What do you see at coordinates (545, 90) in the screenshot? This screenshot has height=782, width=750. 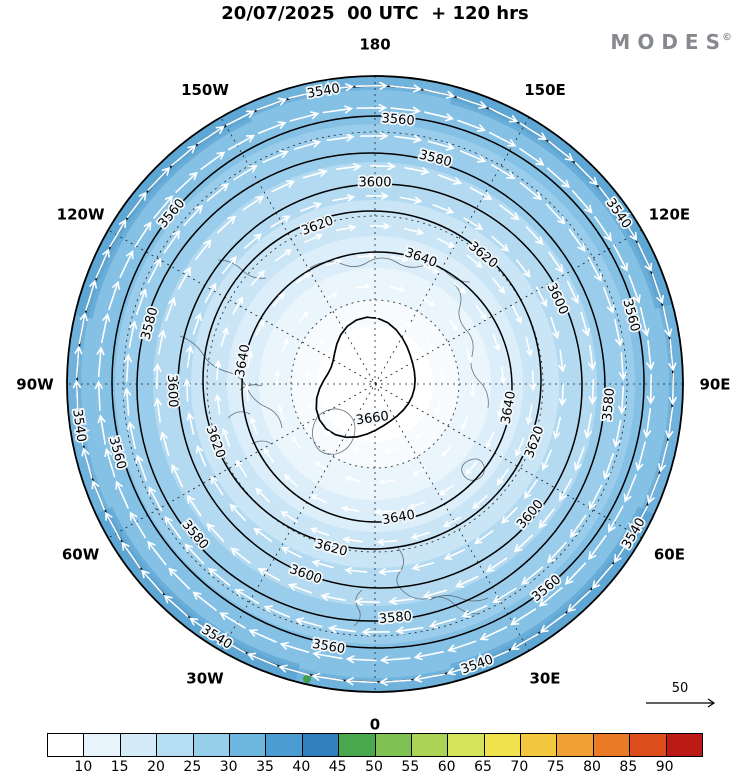 I see `longitude-label: 150E` at bounding box center [545, 90].